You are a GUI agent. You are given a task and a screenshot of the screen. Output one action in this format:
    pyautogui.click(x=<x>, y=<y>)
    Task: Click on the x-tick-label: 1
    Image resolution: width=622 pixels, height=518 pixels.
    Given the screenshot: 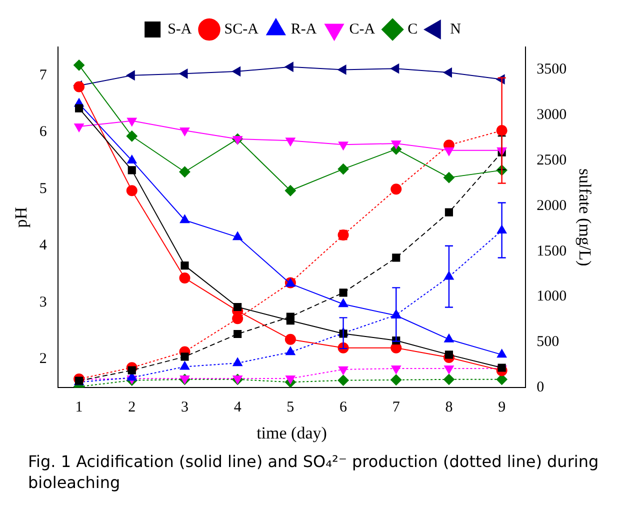 What is the action you would take?
    pyautogui.click(x=79, y=408)
    